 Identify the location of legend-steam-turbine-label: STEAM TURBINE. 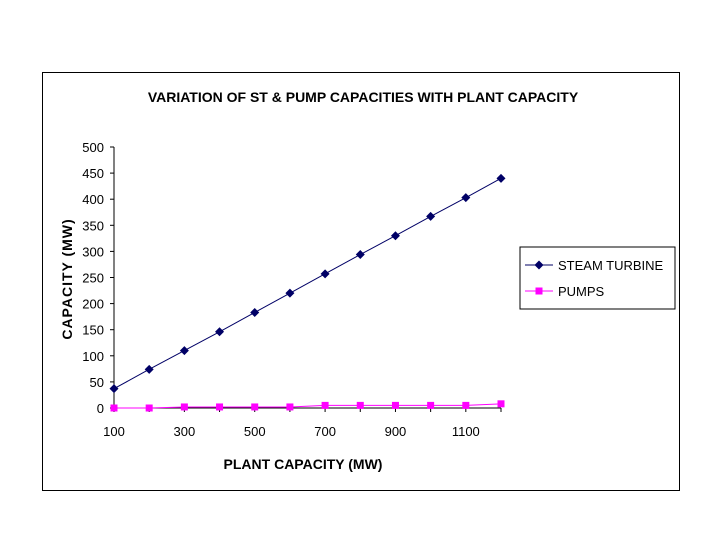
(611, 265).